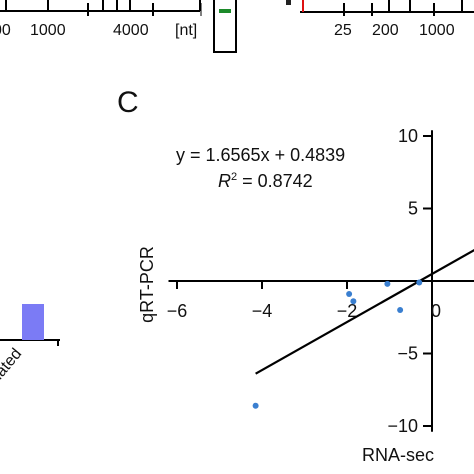 This screenshot has width=474, height=474. What do you see at coordinates (131, 30) in the screenshot?
I see `top-left-tick-label-2: 4000` at bounding box center [131, 30].